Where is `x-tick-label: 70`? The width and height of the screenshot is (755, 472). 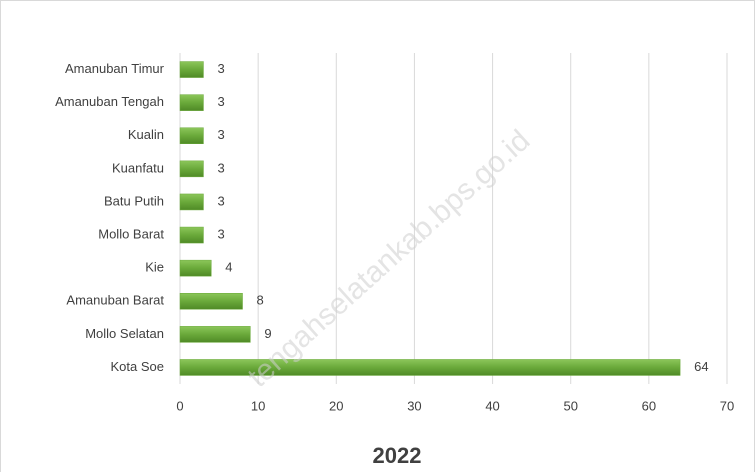
x-tick-label: 70 is located at coordinates (727, 405).